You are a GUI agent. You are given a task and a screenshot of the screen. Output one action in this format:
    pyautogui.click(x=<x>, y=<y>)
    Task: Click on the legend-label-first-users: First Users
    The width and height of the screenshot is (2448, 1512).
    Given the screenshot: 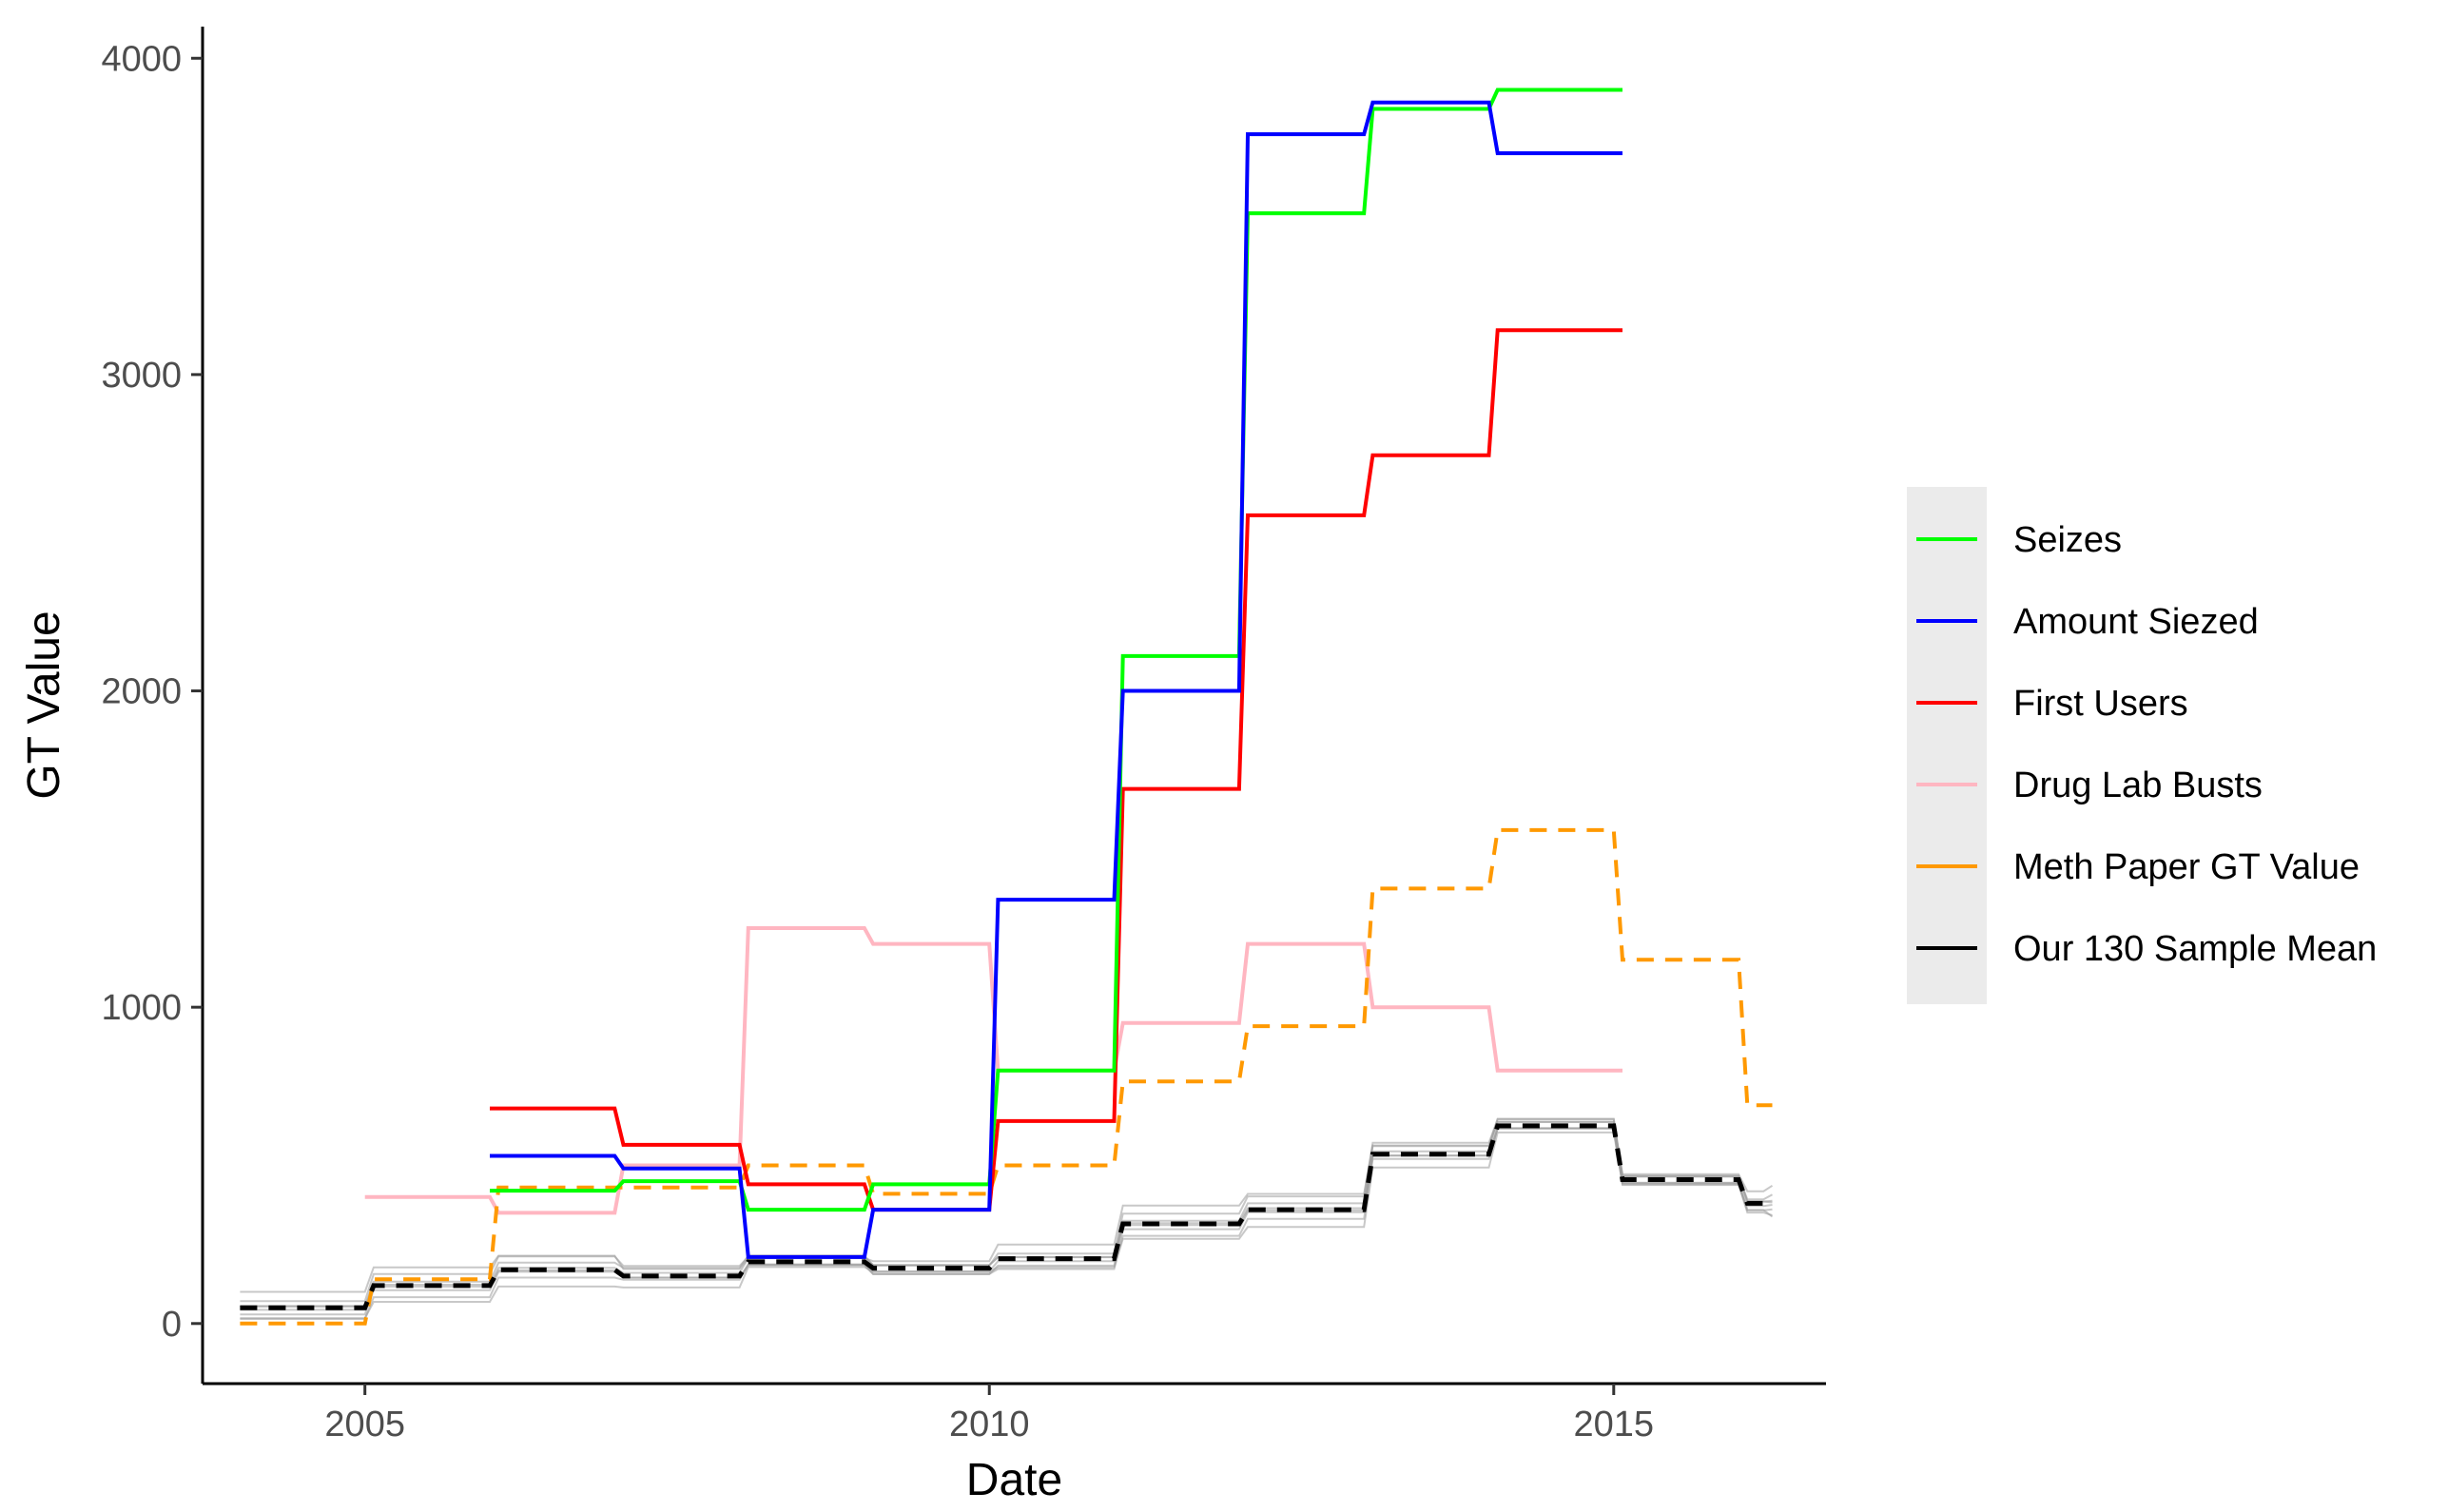 What is the action you would take?
    pyautogui.click(x=2101, y=704)
    